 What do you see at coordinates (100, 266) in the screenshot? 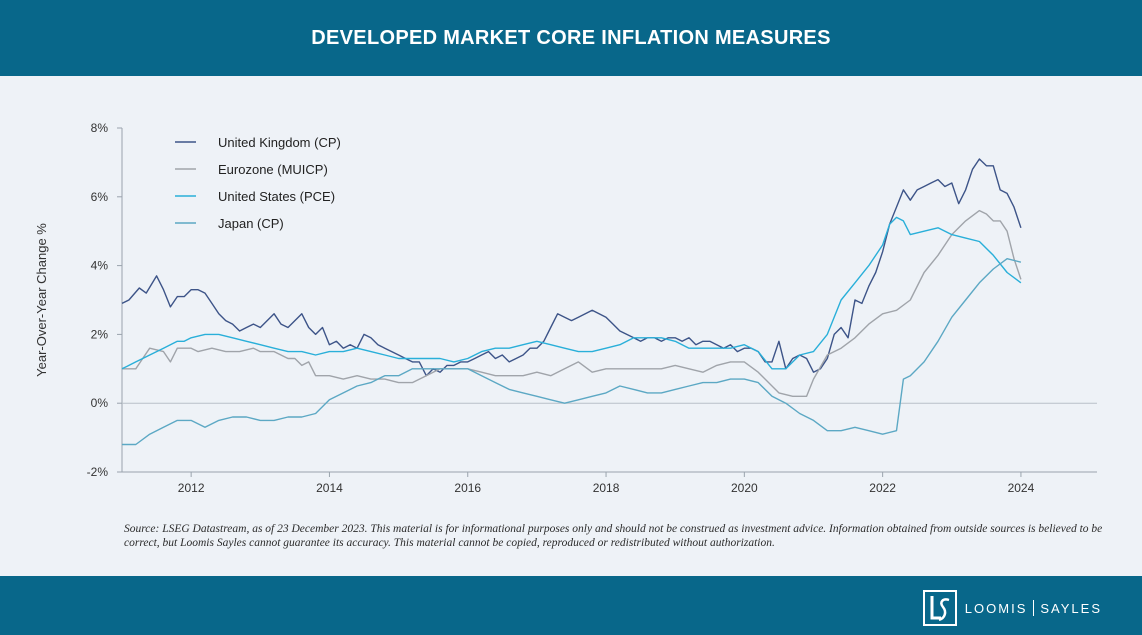
I see `y-tick-label: 4%` at bounding box center [100, 266].